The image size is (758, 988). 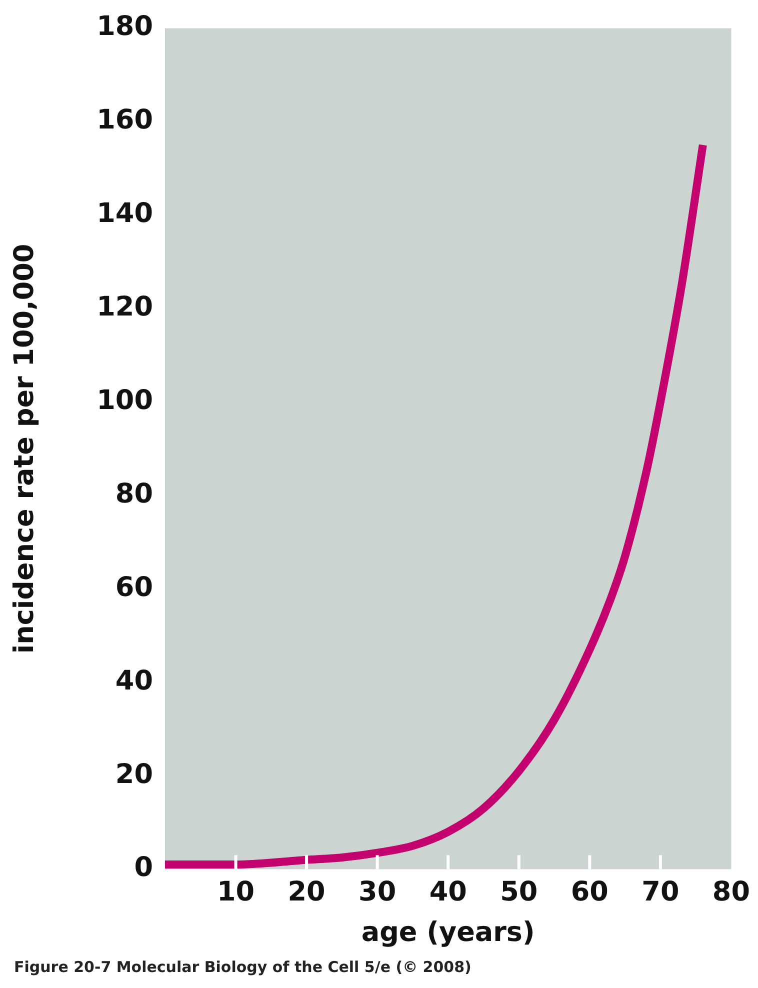 I want to click on y-tick-label: 80, so click(x=134, y=494).